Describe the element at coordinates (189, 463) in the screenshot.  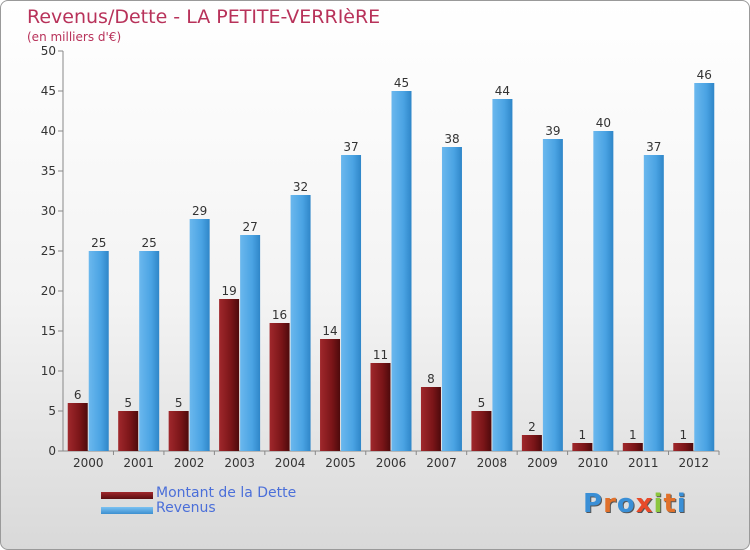
I see `x-tick-label: 2002` at that location.